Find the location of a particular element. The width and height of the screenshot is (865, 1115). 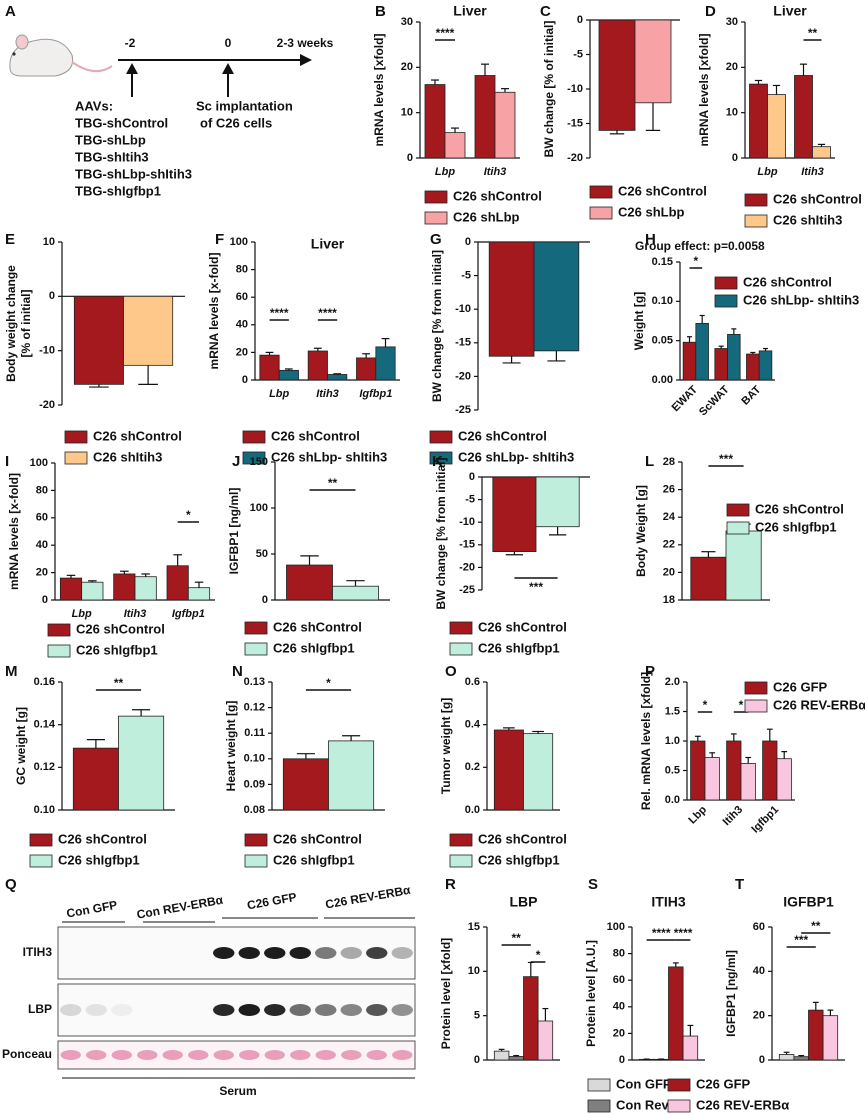

sample-label: Serum is located at coordinates (237, 1091).